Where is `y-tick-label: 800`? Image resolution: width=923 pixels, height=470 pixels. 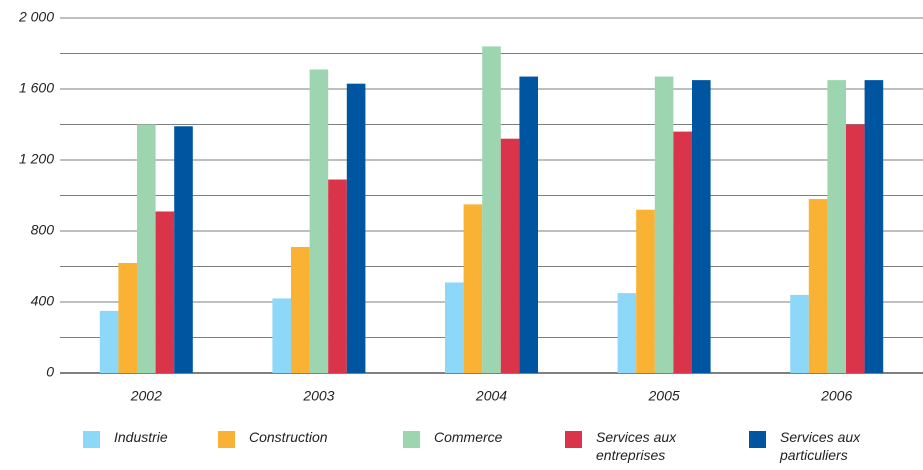
y-tick-label: 800 is located at coordinates (43, 230).